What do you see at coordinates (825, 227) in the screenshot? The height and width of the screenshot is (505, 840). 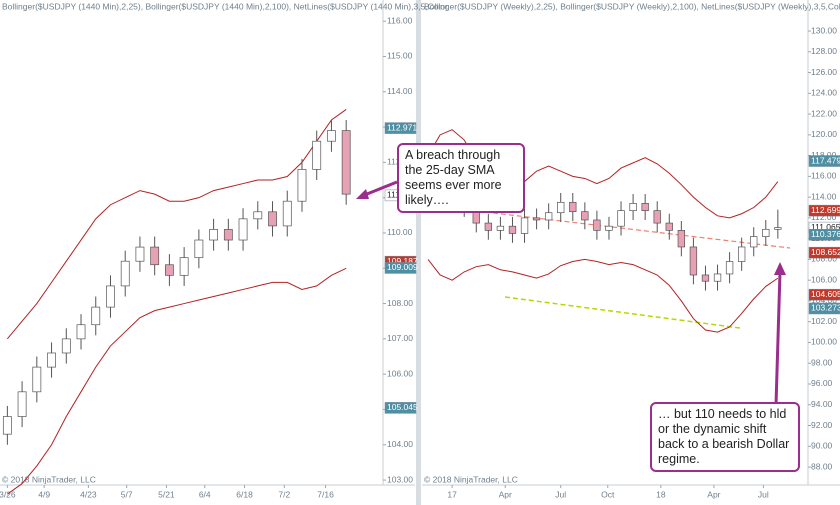 I see `price-tag-label: 111.065` at bounding box center [825, 227].